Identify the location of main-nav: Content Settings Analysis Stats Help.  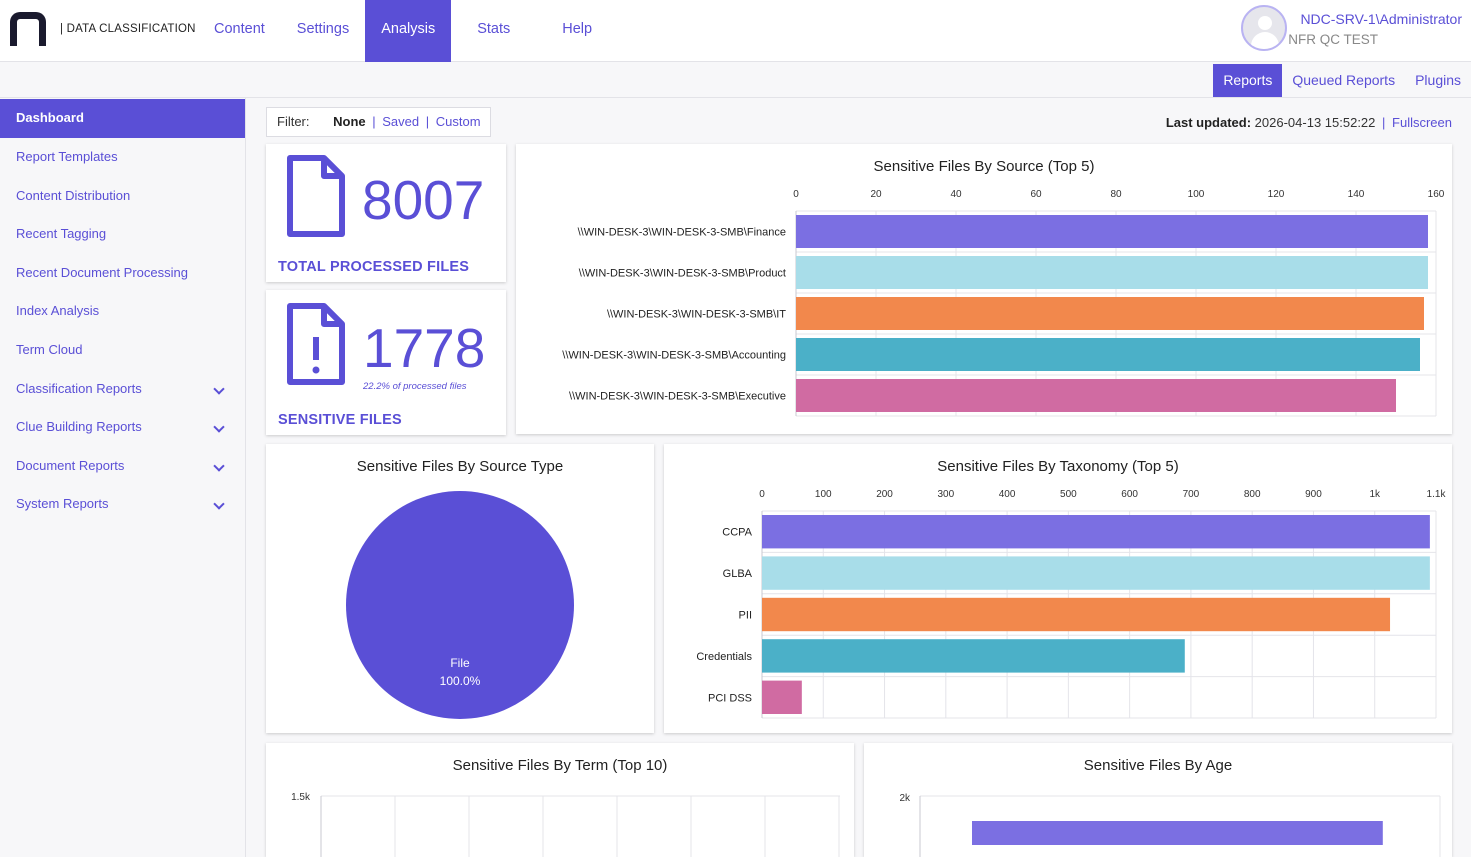
(403, 31).